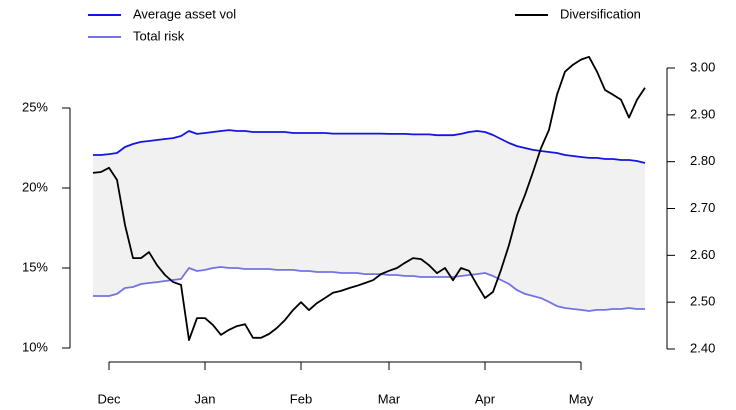  I want to click on y2-tick-label: 2.80, so click(702, 160).